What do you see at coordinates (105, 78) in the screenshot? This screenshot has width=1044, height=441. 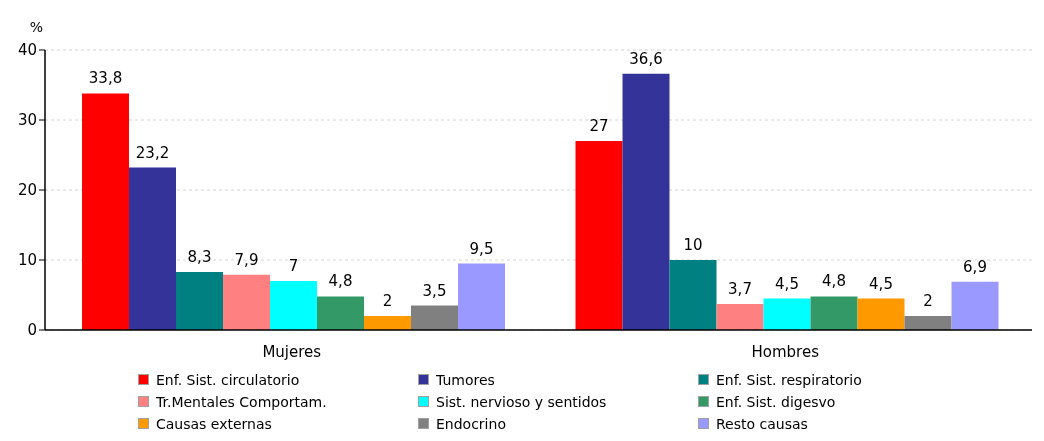 I see `data-label: 33,8` at bounding box center [105, 78].